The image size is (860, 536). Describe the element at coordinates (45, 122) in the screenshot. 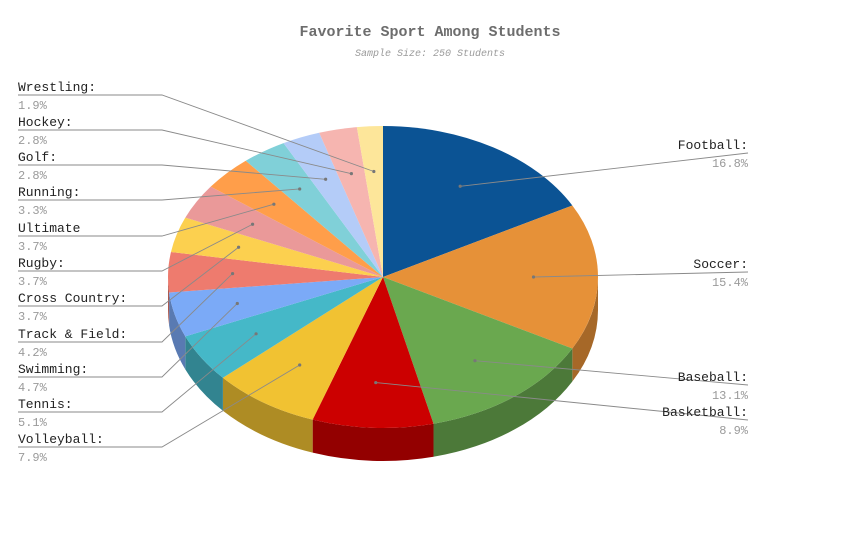

I see `slice-label-hockey: Hockey:` at that location.